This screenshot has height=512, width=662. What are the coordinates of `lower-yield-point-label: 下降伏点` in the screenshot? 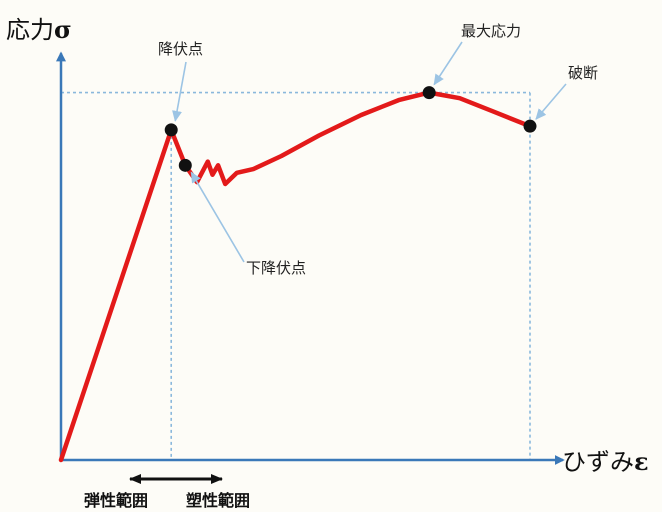 It's located at (276, 268).